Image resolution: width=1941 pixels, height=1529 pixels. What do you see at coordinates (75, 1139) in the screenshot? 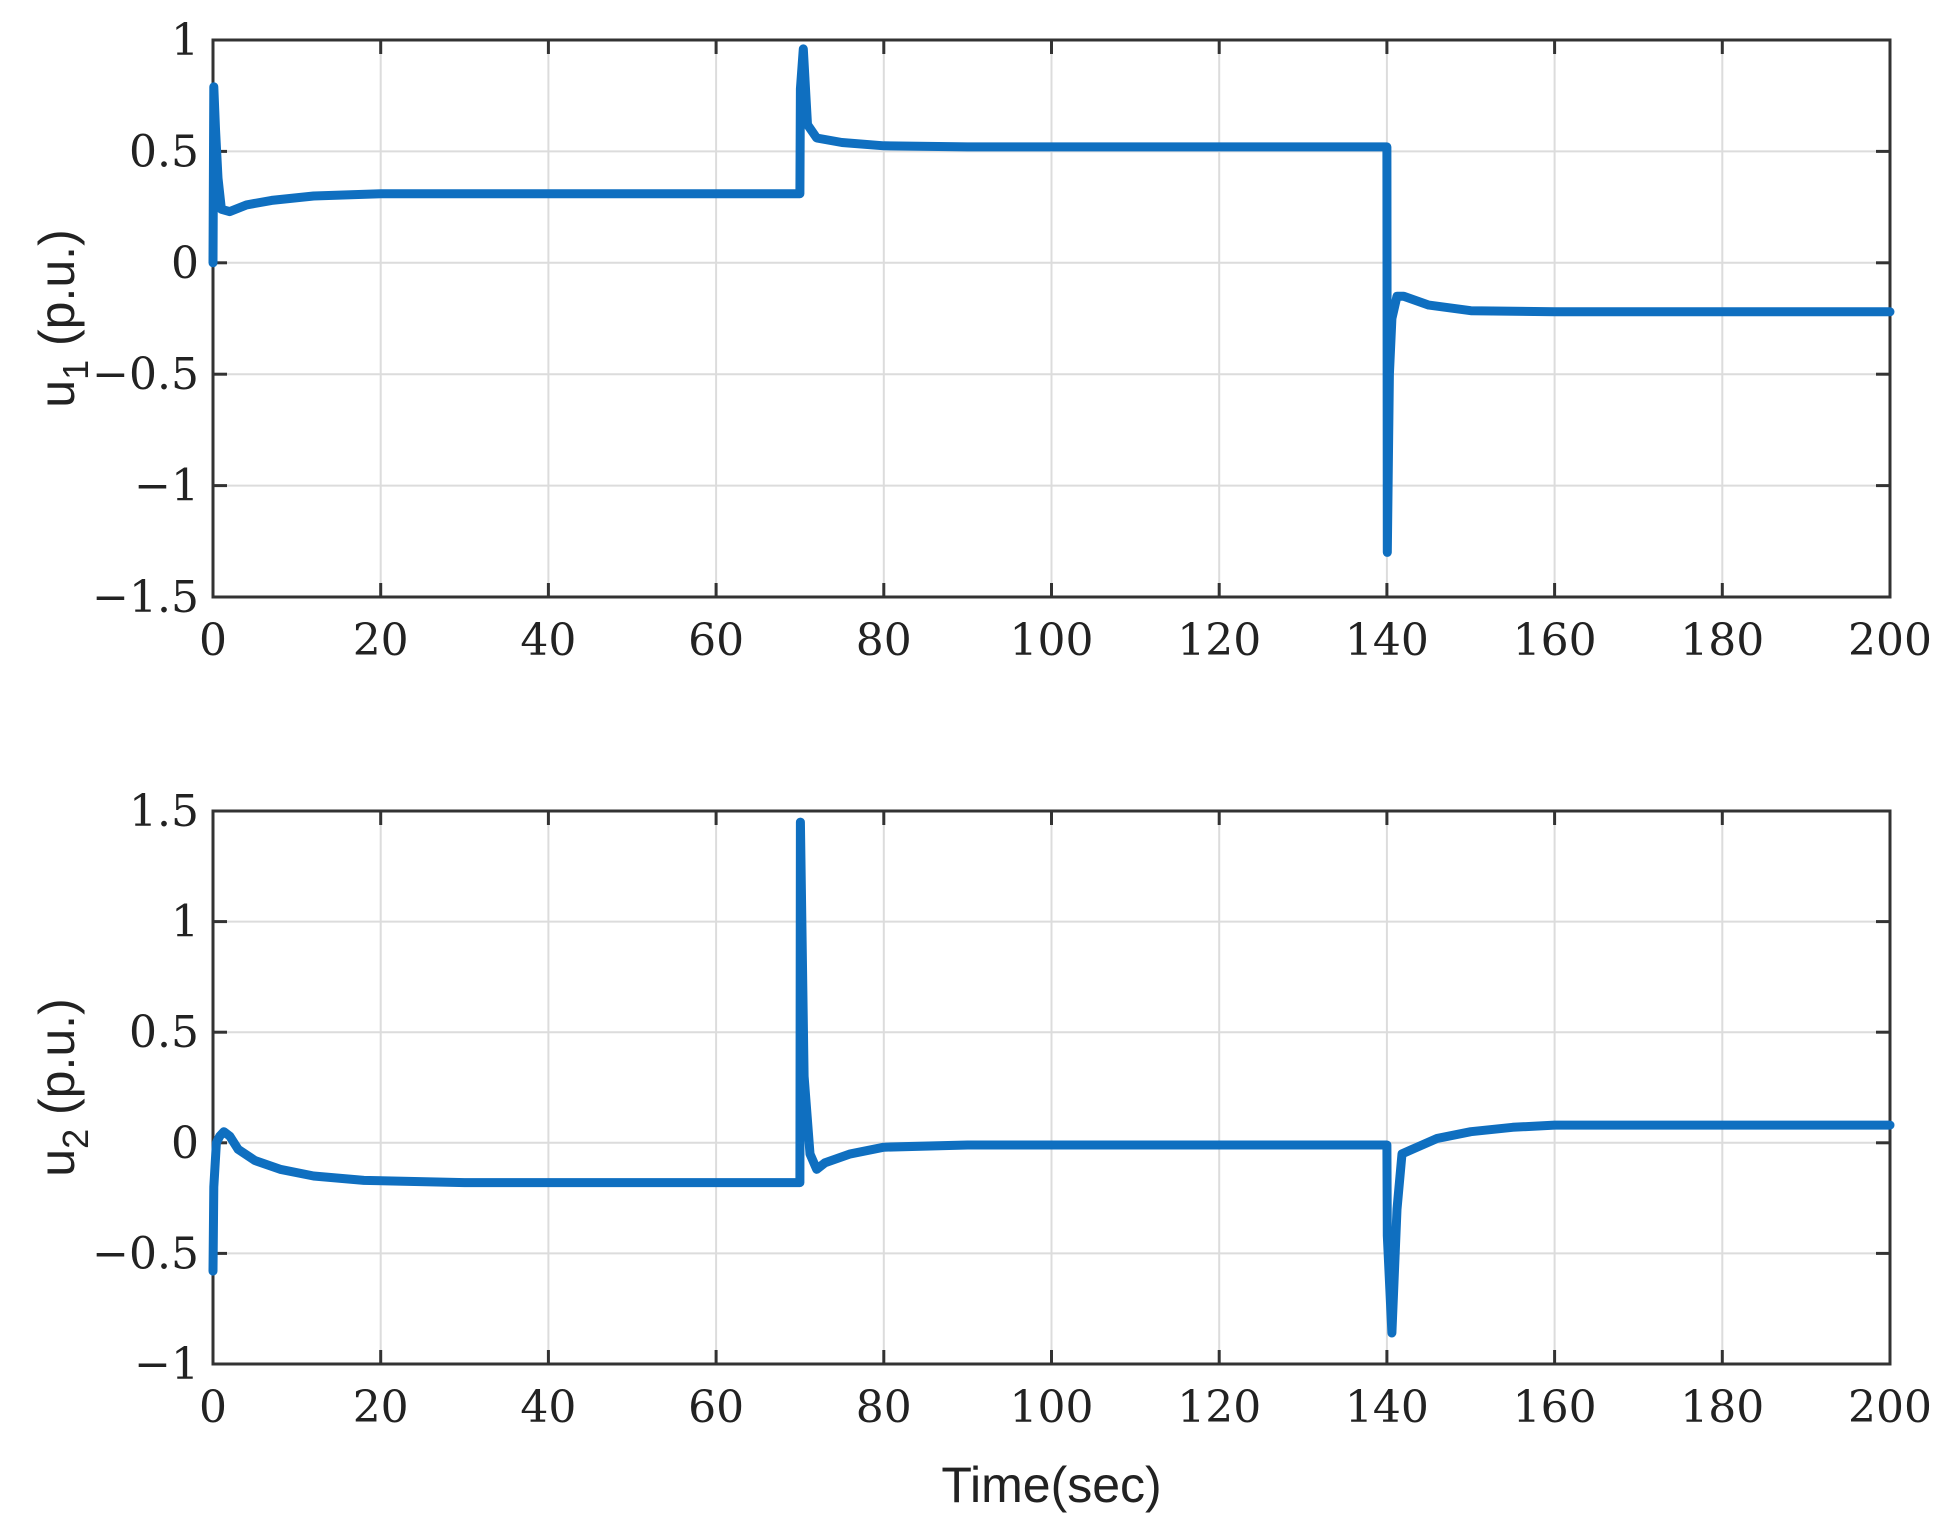
I see `y-axis-label-subscript: 2` at bounding box center [75, 1139].